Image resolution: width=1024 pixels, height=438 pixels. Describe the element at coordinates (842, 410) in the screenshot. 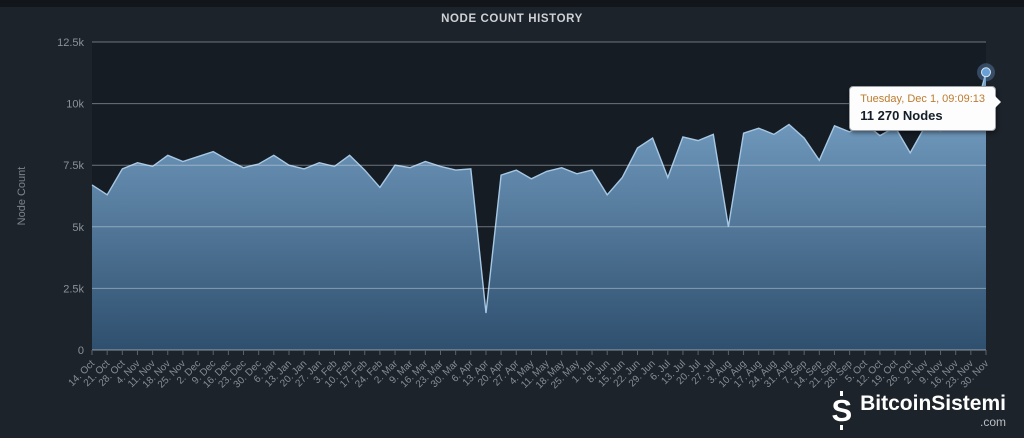

I see `bitcoin-s-icon: S` at that location.